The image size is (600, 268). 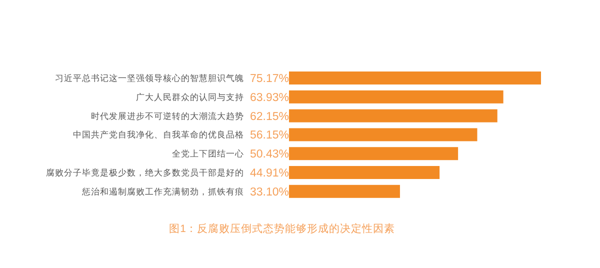 I want to click on data-label: 56.15%, so click(x=270, y=136).